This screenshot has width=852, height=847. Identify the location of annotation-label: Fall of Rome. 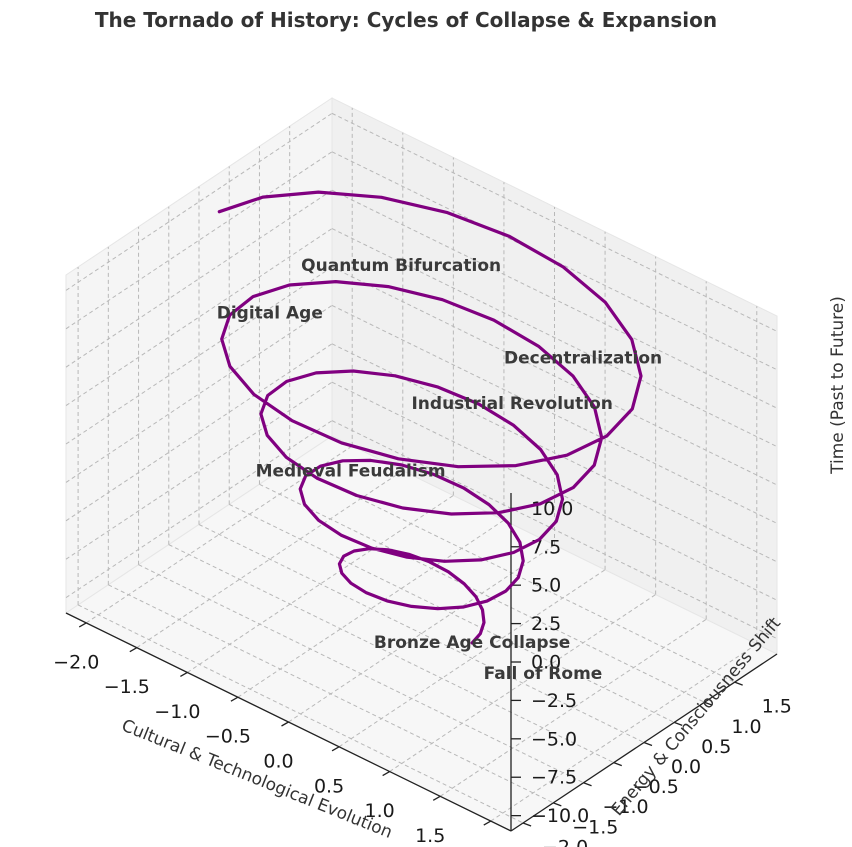
(543, 674).